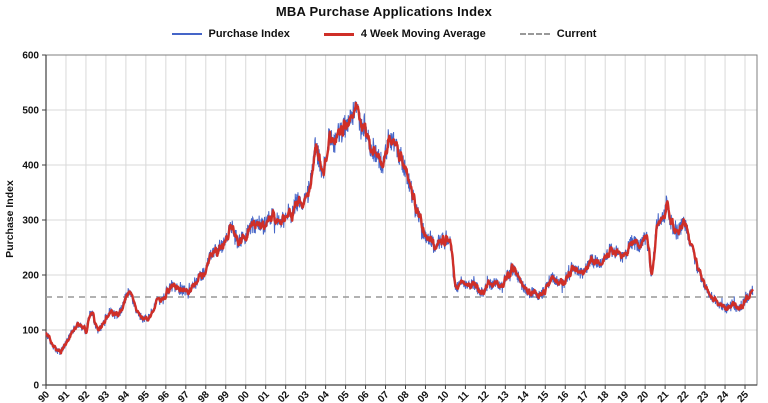 The width and height of the screenshot is (768, 403). I want to click on x-tick-label: 93, so click(104, 396).